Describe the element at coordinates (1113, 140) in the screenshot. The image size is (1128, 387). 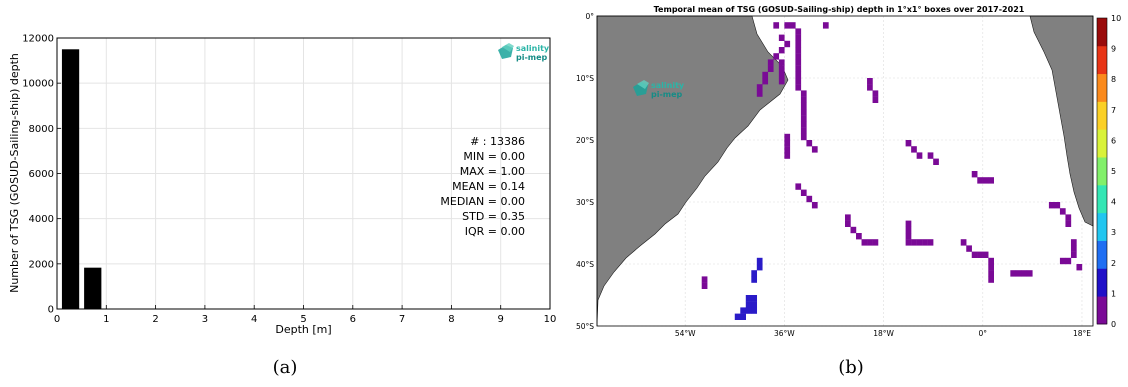
I see `colorbar-tick-label: 6` at that location.